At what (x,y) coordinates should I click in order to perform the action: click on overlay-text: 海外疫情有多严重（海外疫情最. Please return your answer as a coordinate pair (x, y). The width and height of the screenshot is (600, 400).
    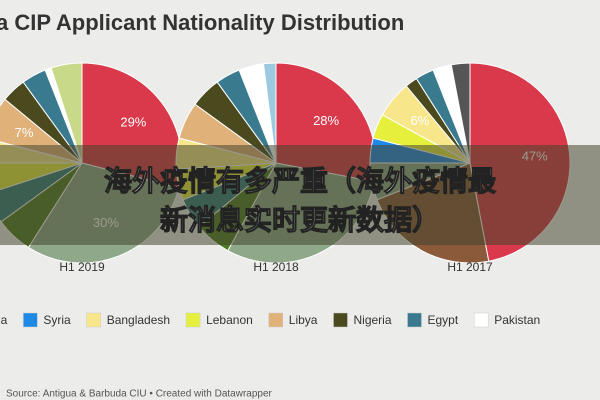
    Looking at the image, I should click on (300, 180).